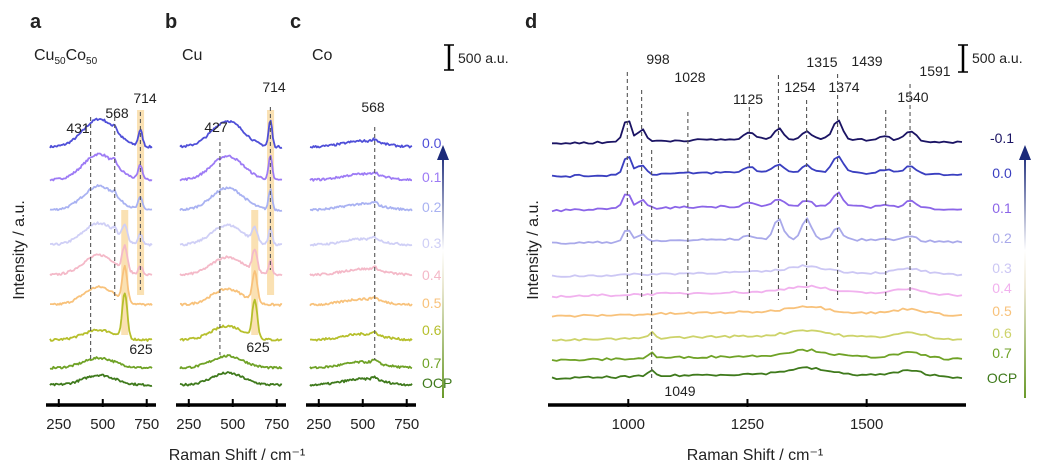 The width and height of the screenshot is (1037, 466). I want to click on y-axis-label-left: Intensity / a.u., so click(19, 250).